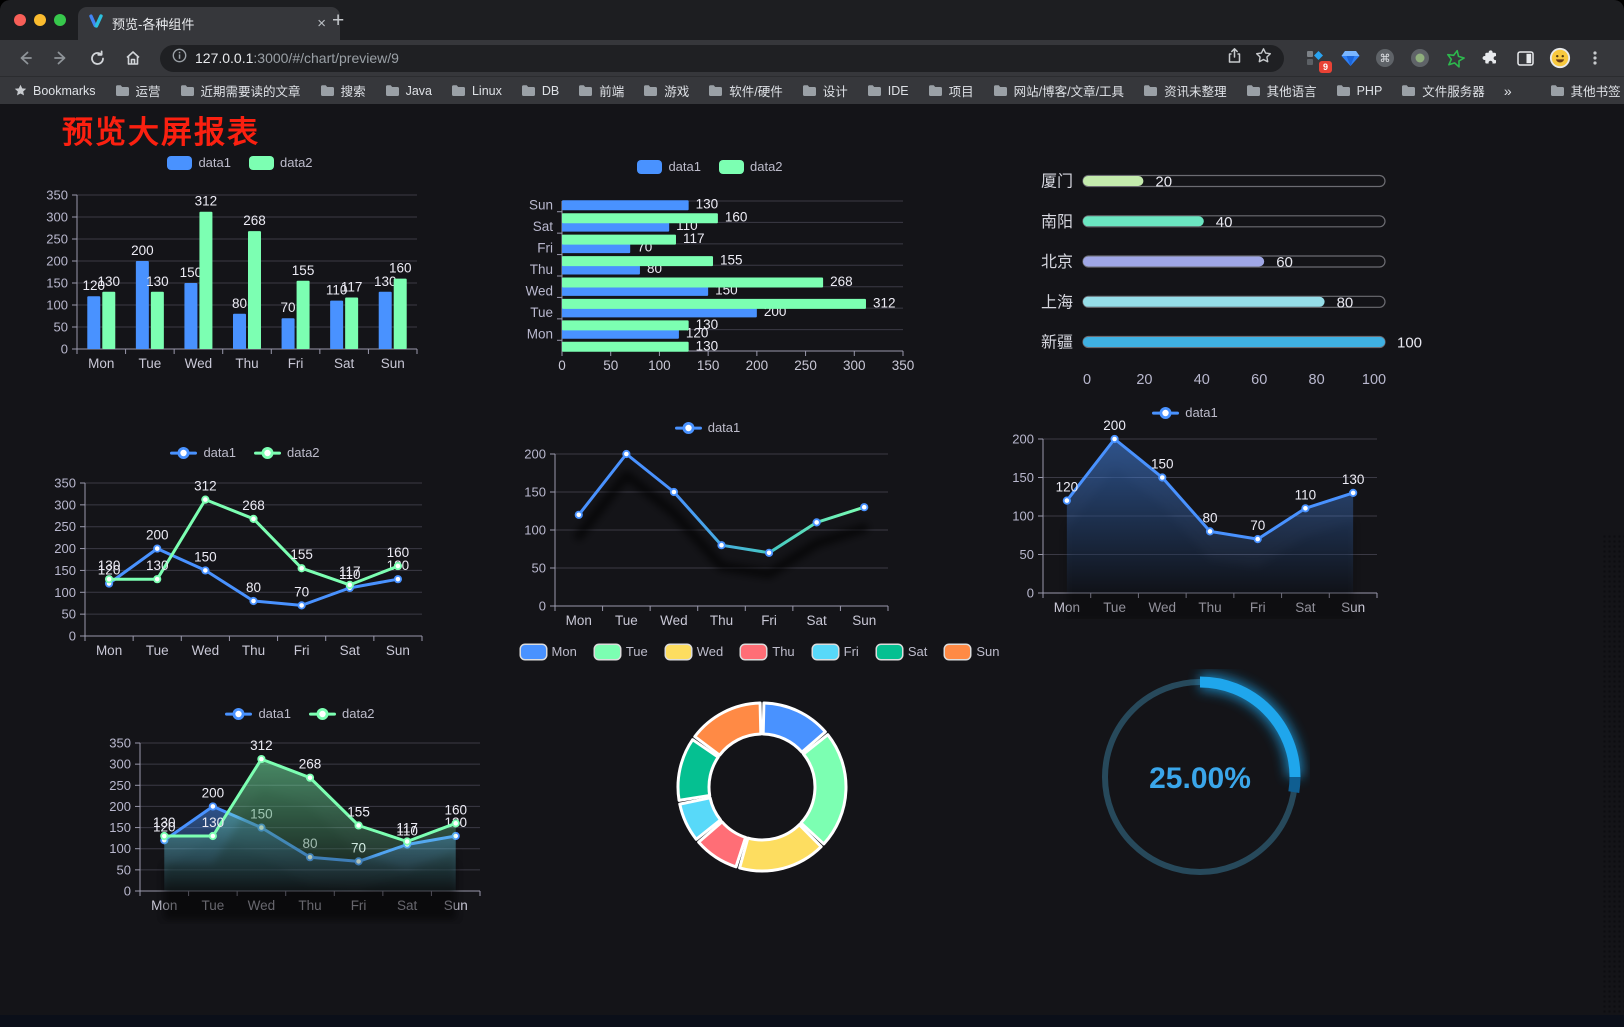  I want to click on bookmark-folder: 软件/硬件, so click(745, 90).